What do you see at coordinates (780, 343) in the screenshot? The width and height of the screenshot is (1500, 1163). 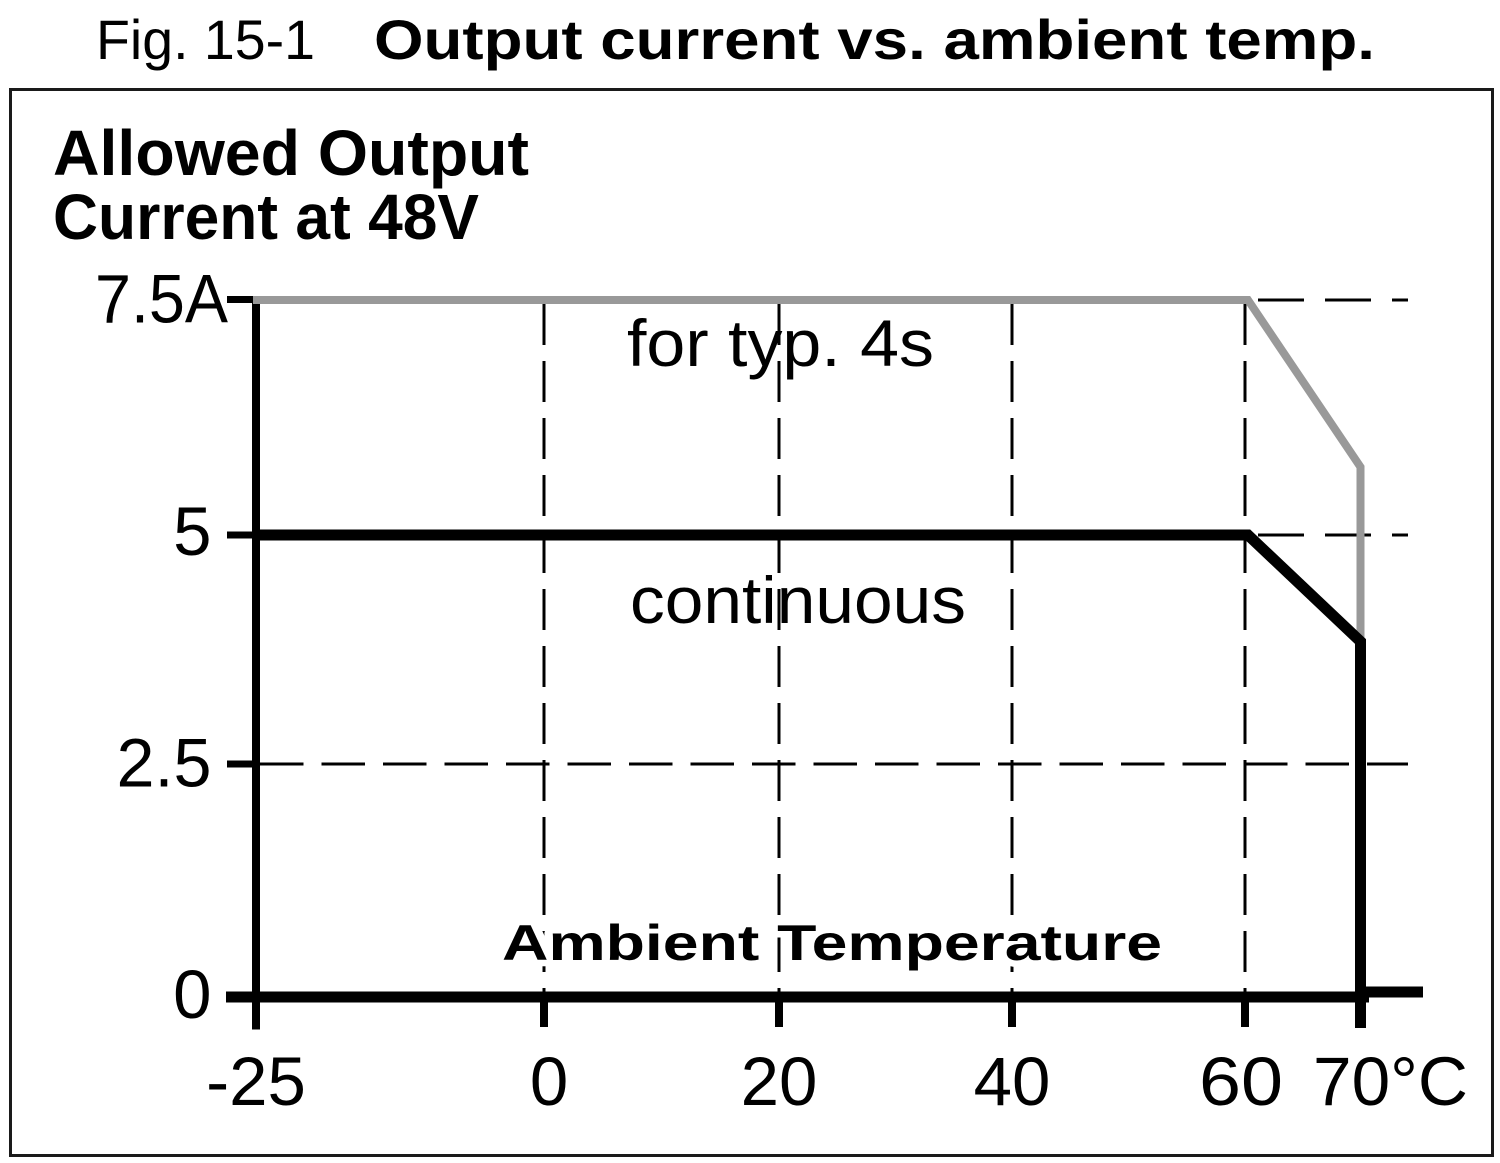 I see `svg-text: for typ. 4s` at bounding box center [780, 343].